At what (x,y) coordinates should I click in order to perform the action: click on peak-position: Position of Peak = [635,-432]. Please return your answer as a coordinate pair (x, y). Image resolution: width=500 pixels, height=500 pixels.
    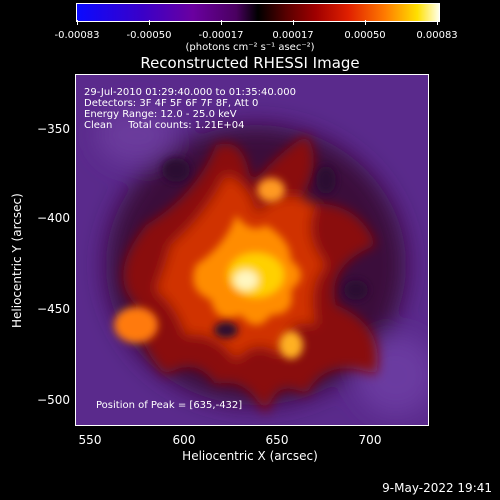
    Looking at the image, I should click on (169, 405).